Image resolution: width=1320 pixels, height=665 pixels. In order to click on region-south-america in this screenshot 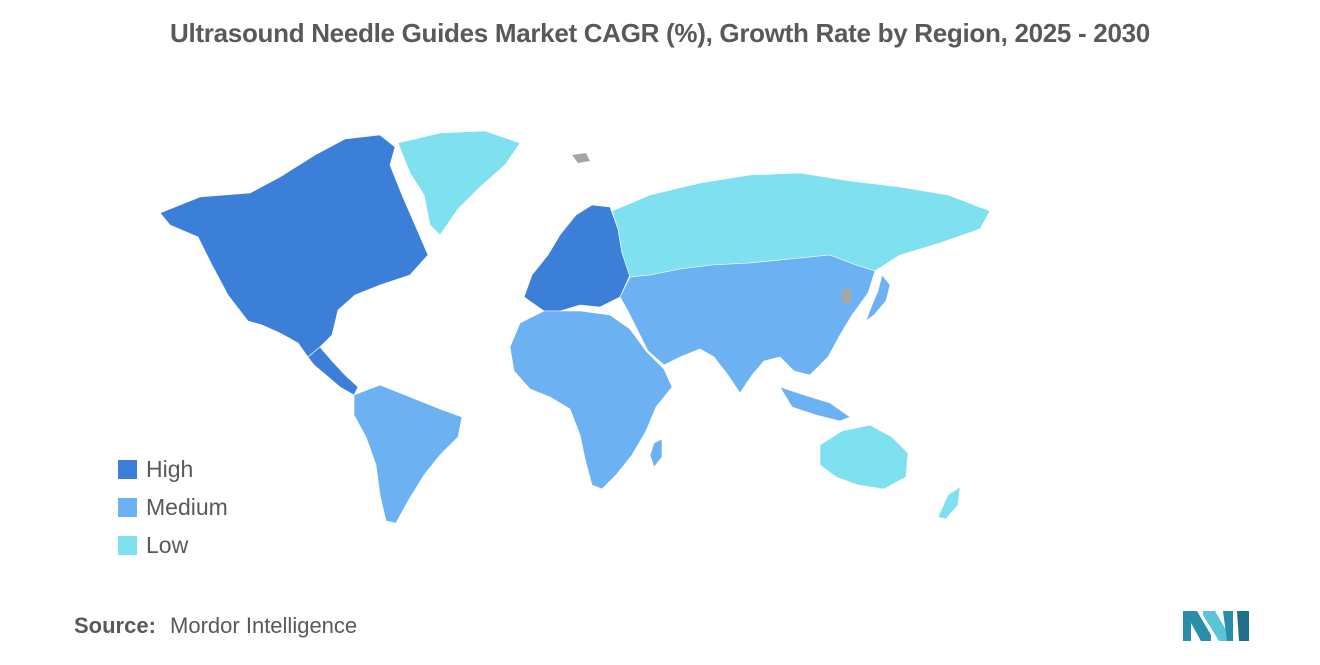, I will do `click(408, 454)`.